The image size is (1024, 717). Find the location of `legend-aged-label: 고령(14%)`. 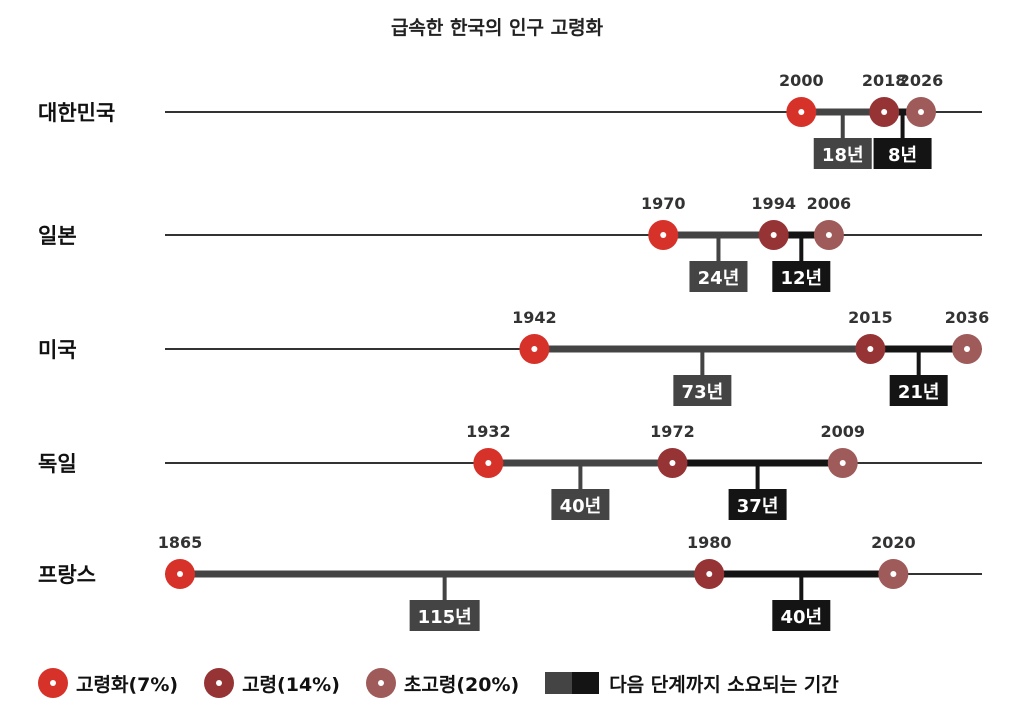

legend-aged-label: 고령(14%) is located at coordinates (291, 684).